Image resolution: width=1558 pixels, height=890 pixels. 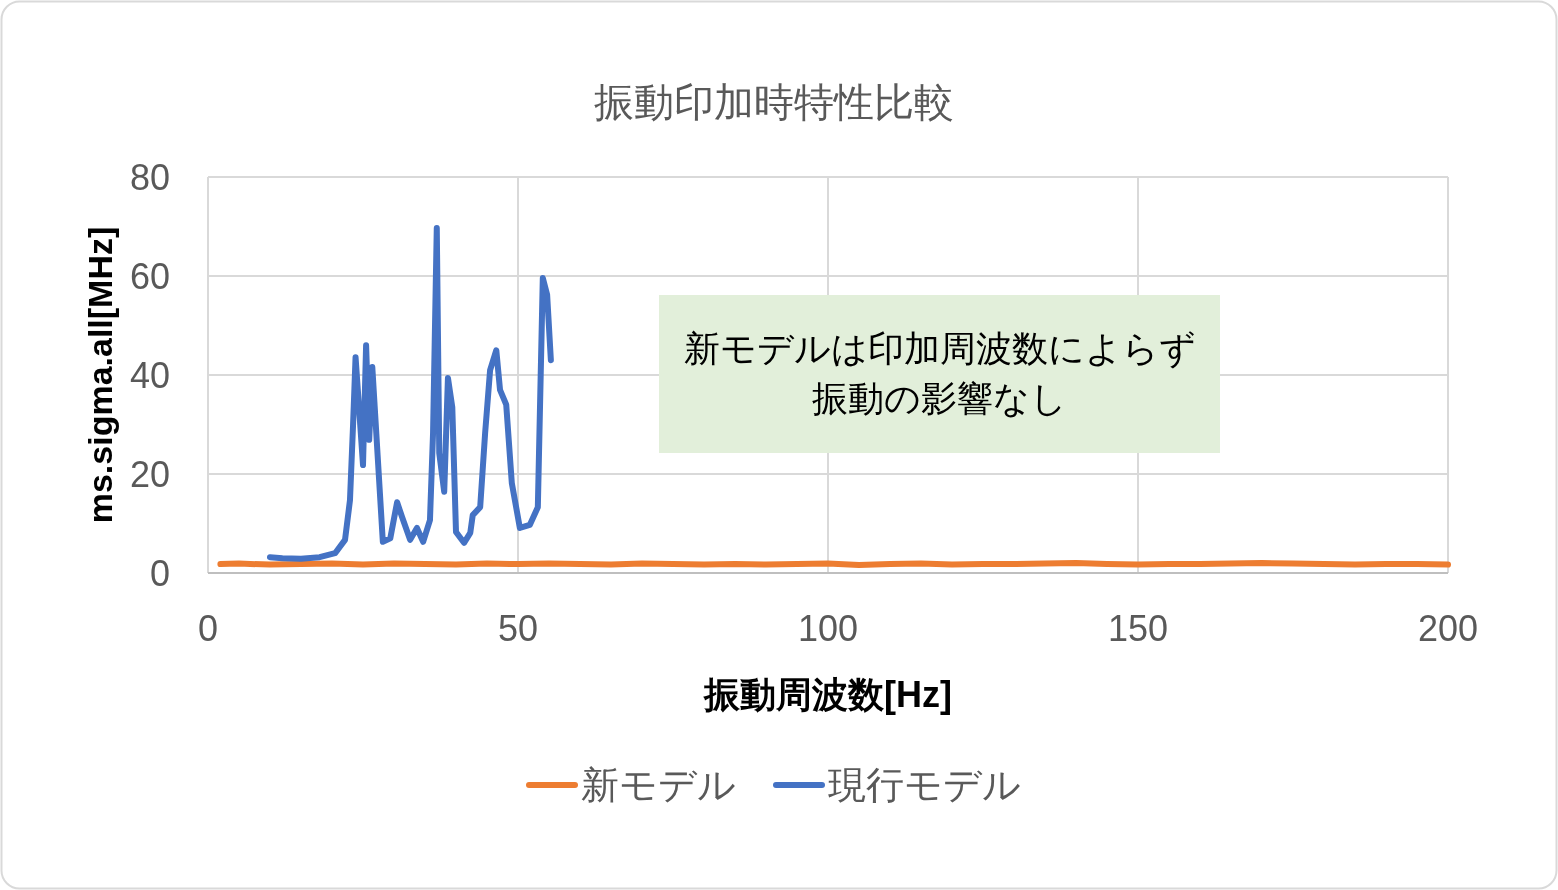 What do you see at coordinates (658, 785) in the screenshot?
I see `legend-label: 新モデル` at bounding box center [658, 785].